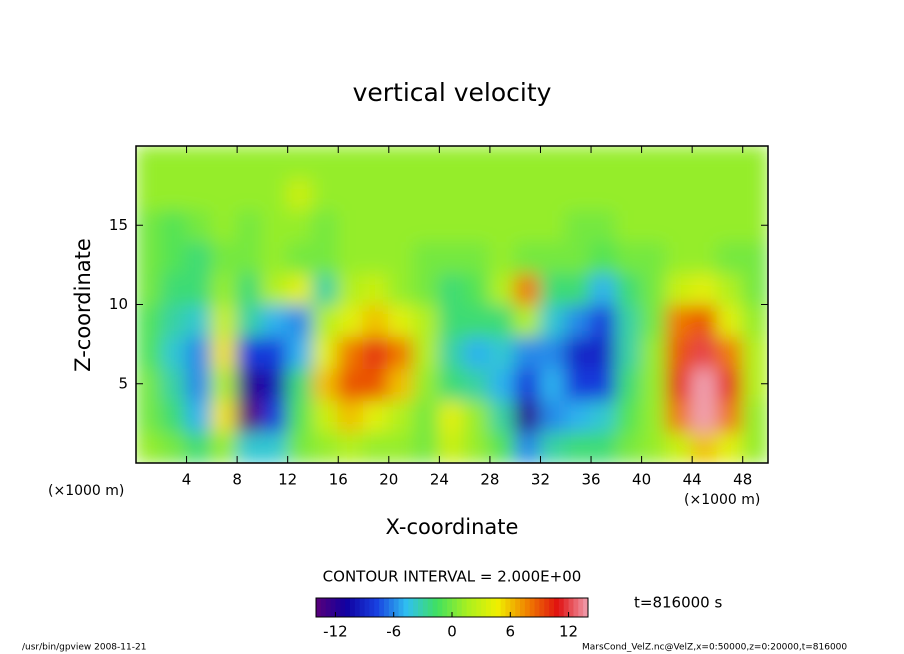  I want to click on x-unit-label: (×1000 m), so click(722, 500).